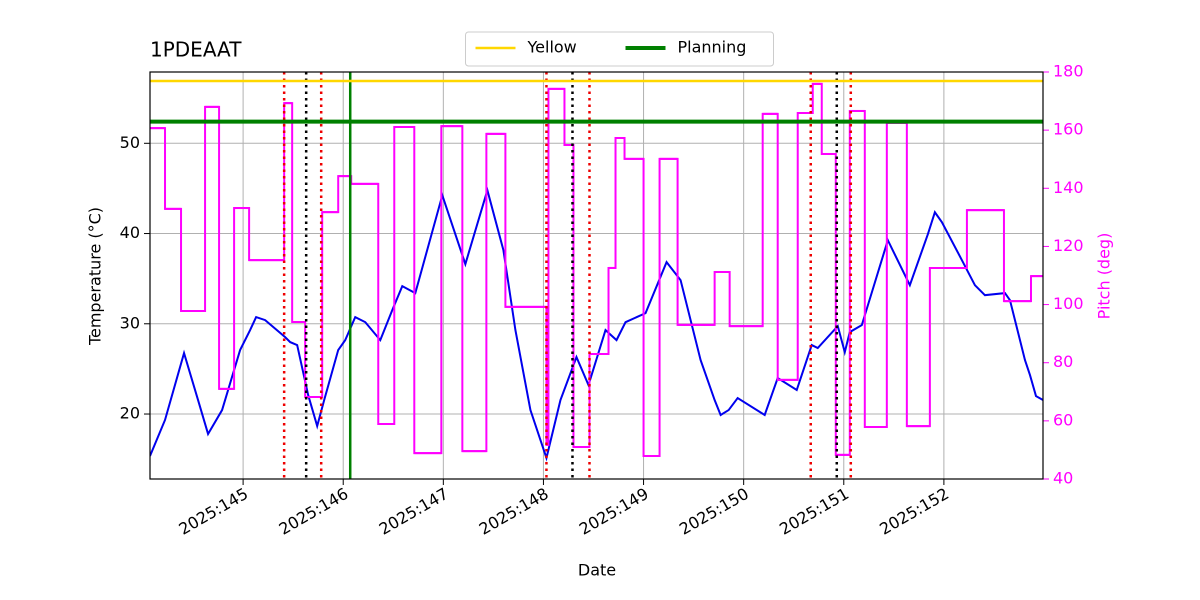 The image size is (1200, 600). Describe the element at coordinates (712, 47) in the screenshot. I see `legend-label: Planning` at that location.